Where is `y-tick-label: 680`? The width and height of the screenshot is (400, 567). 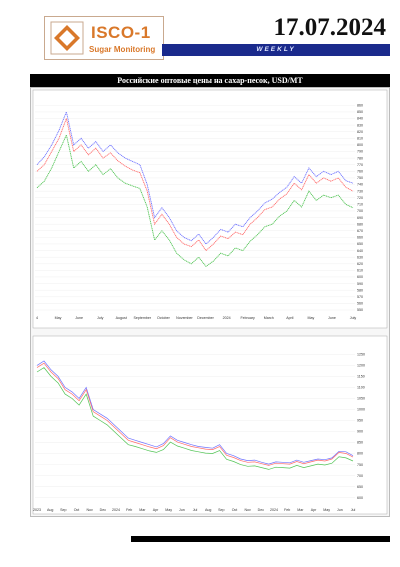
y-tick-label: 680 is located at coordinates (360, 224).